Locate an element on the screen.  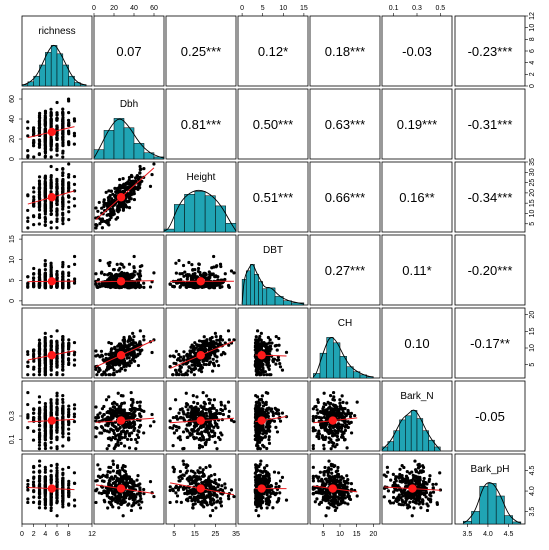
variable-label-Dbh: Dbh is located at coordinates (129, 104).